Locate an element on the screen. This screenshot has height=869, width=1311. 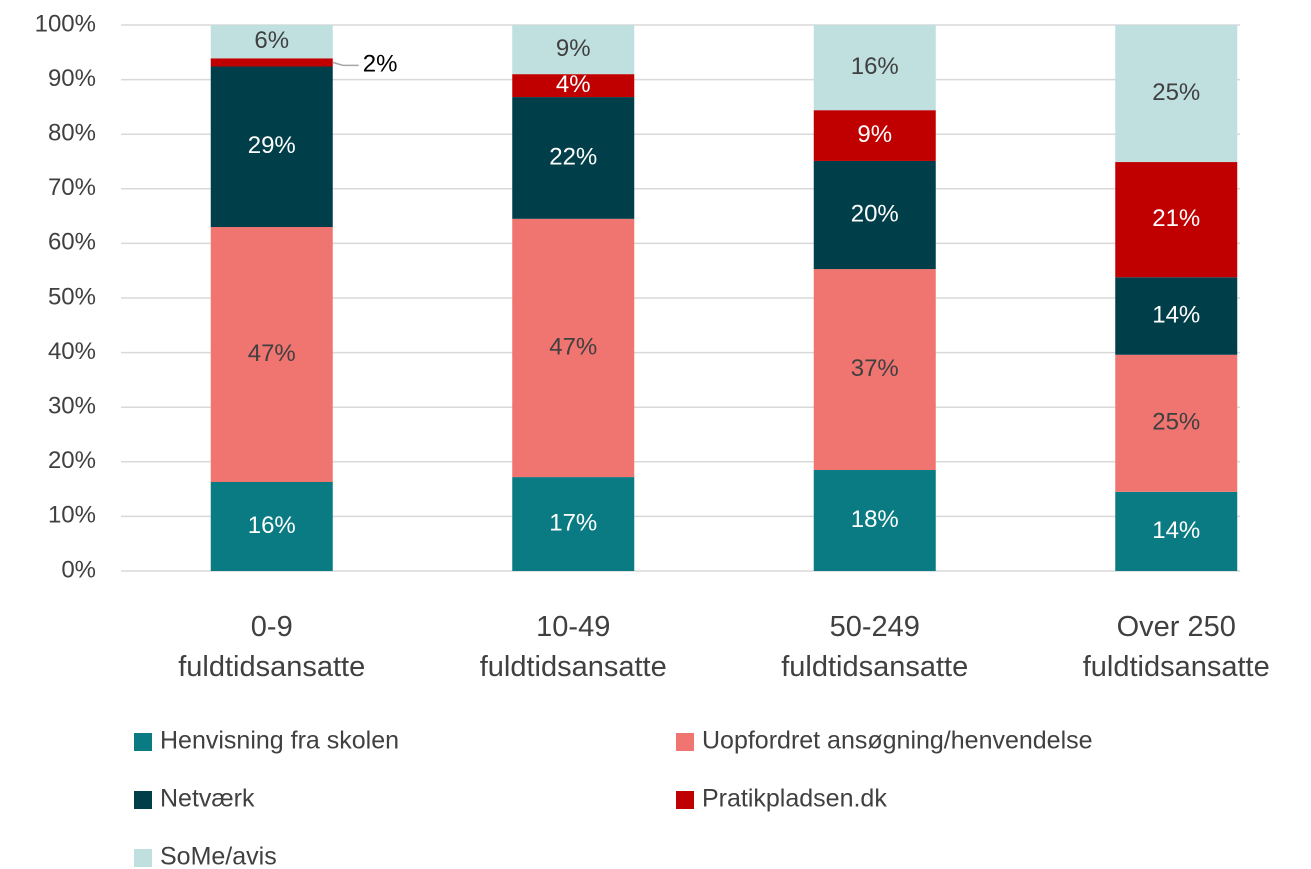
value-label: 29% is located at coordinates (272, 145).